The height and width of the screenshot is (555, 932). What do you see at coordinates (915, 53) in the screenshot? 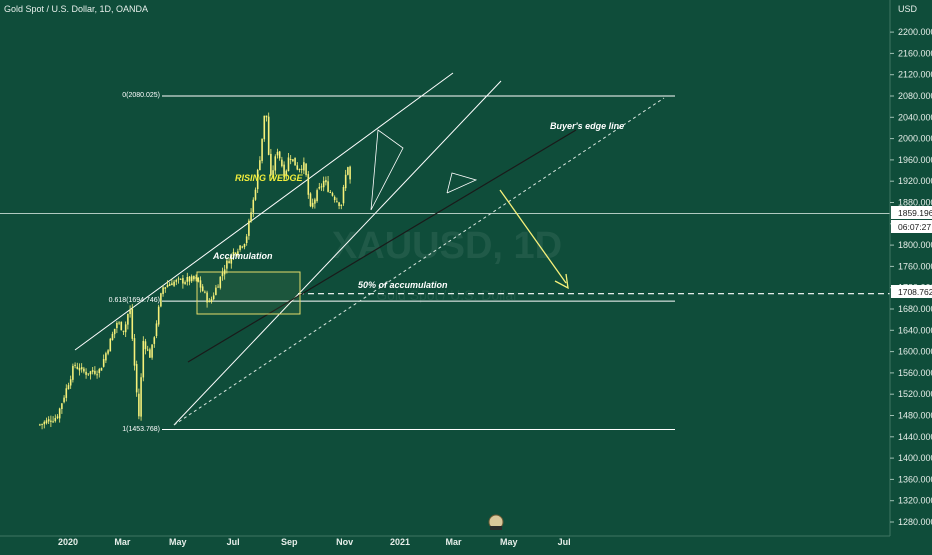
I see `price-tick-label-1: 2160.000` at bounding box center [915, 53].